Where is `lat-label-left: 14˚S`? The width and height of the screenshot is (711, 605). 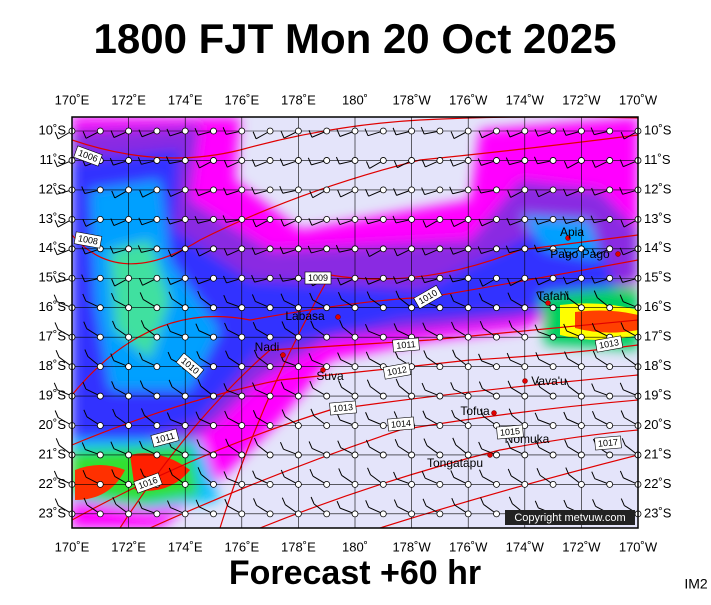 lat-label-left: 14˚S is located at coordinates (53, 247).